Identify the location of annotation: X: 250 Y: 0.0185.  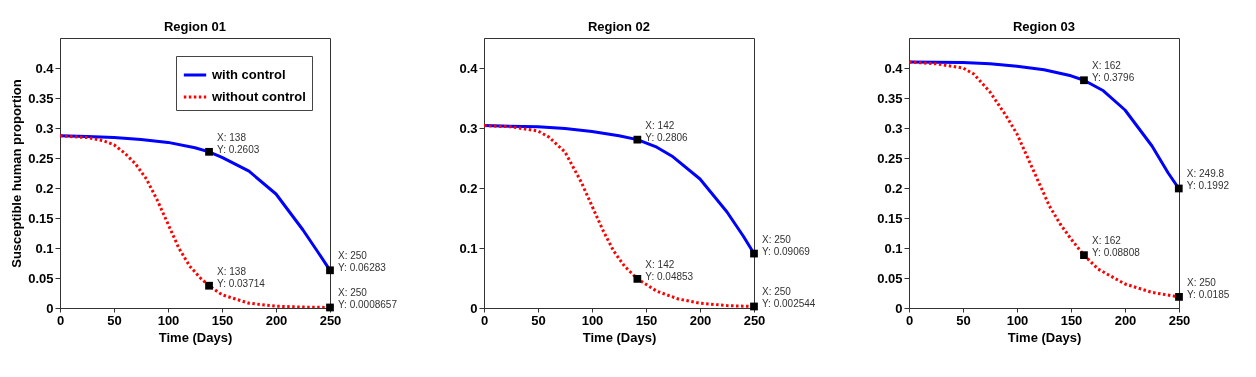
(1208, 288).